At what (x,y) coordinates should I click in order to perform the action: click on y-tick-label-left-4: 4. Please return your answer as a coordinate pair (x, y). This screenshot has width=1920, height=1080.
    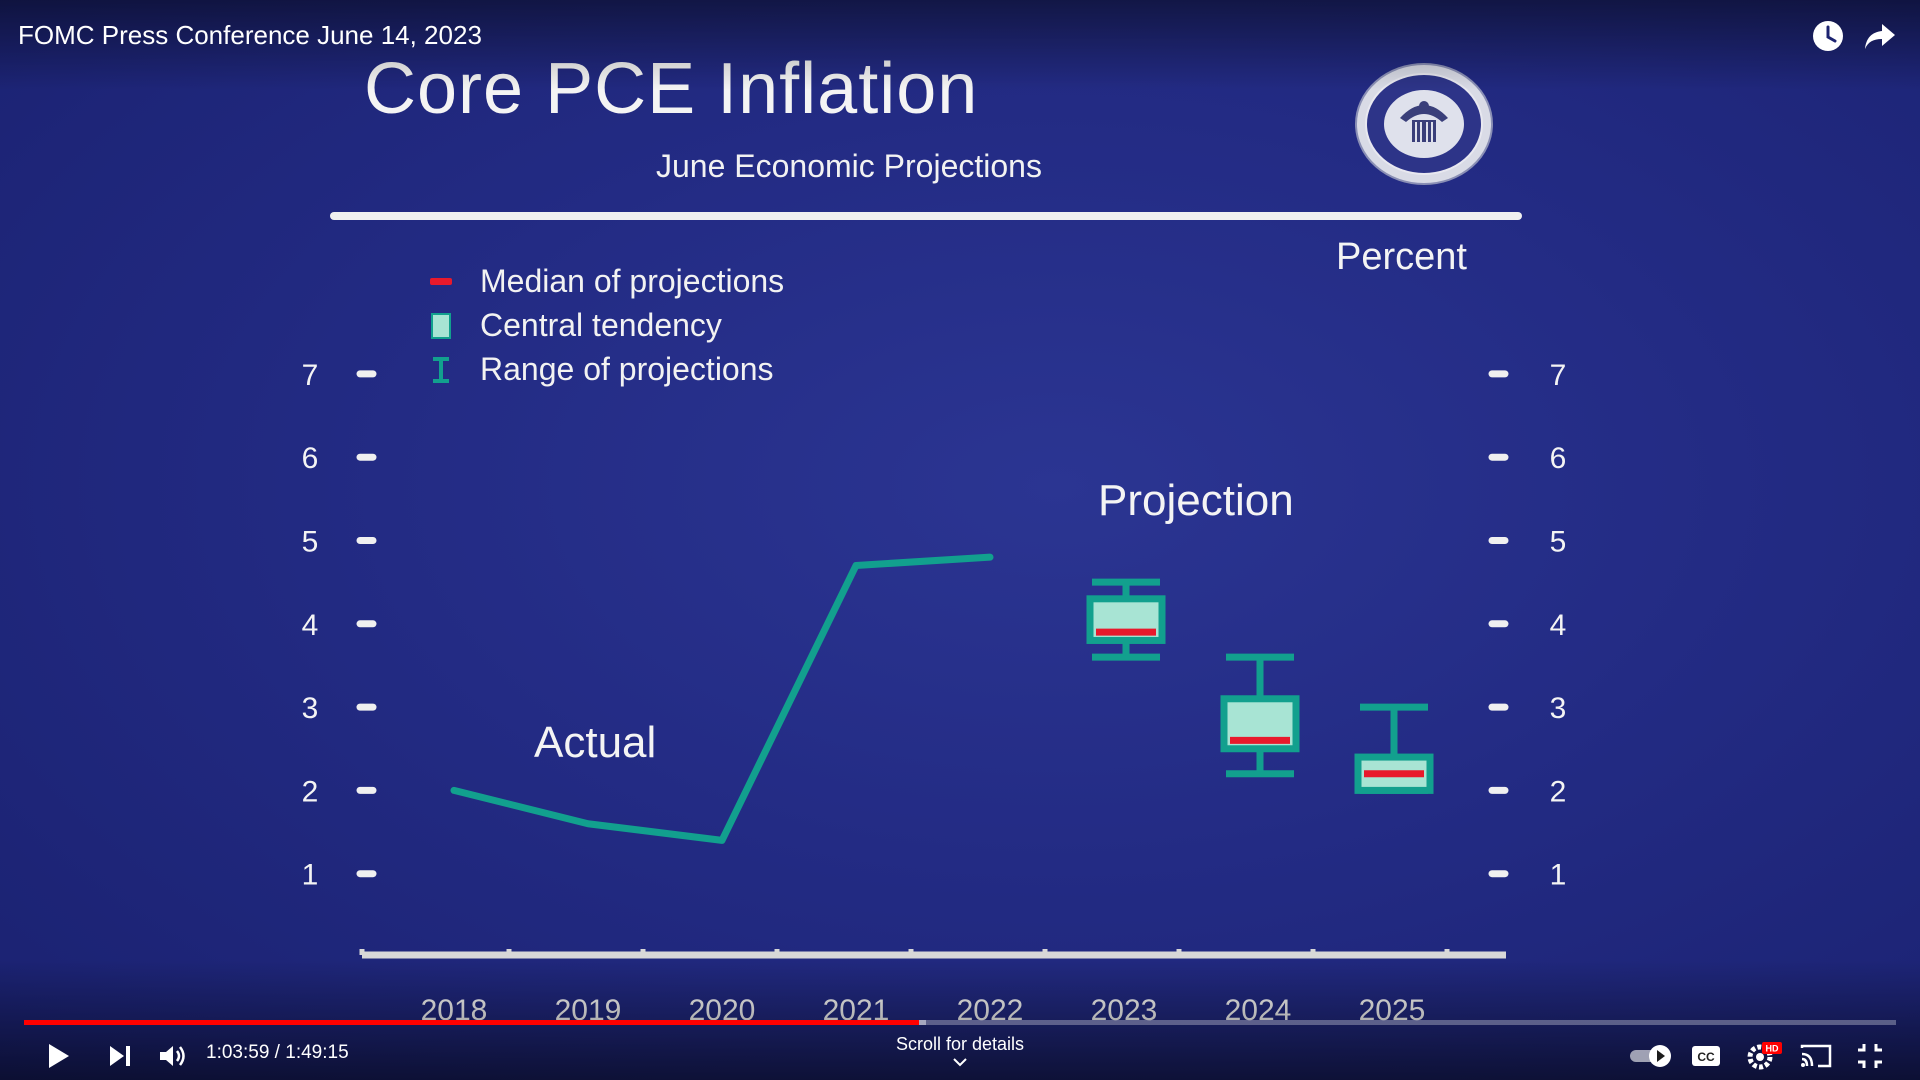
    Looking at the image, I should click on (310, 625).